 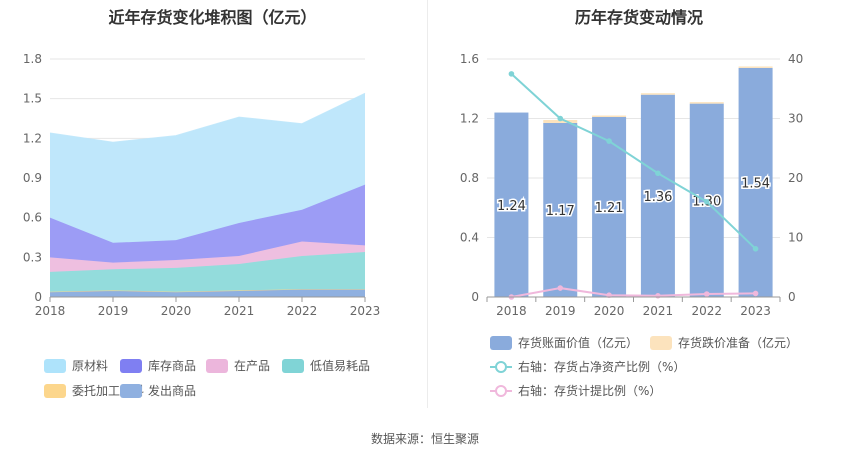 What do you see at coordinates (706, 311) in the screenshot?
I see `right-x-tick-label: 2022` at bounding box center [706, 311].